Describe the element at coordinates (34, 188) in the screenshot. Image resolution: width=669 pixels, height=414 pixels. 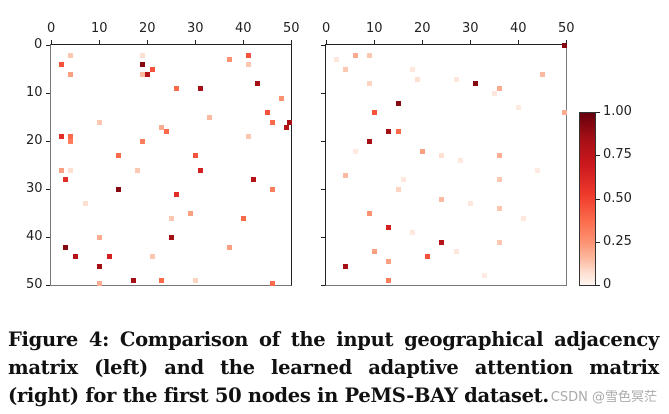
I see `y-tick-label: 30` at that location.